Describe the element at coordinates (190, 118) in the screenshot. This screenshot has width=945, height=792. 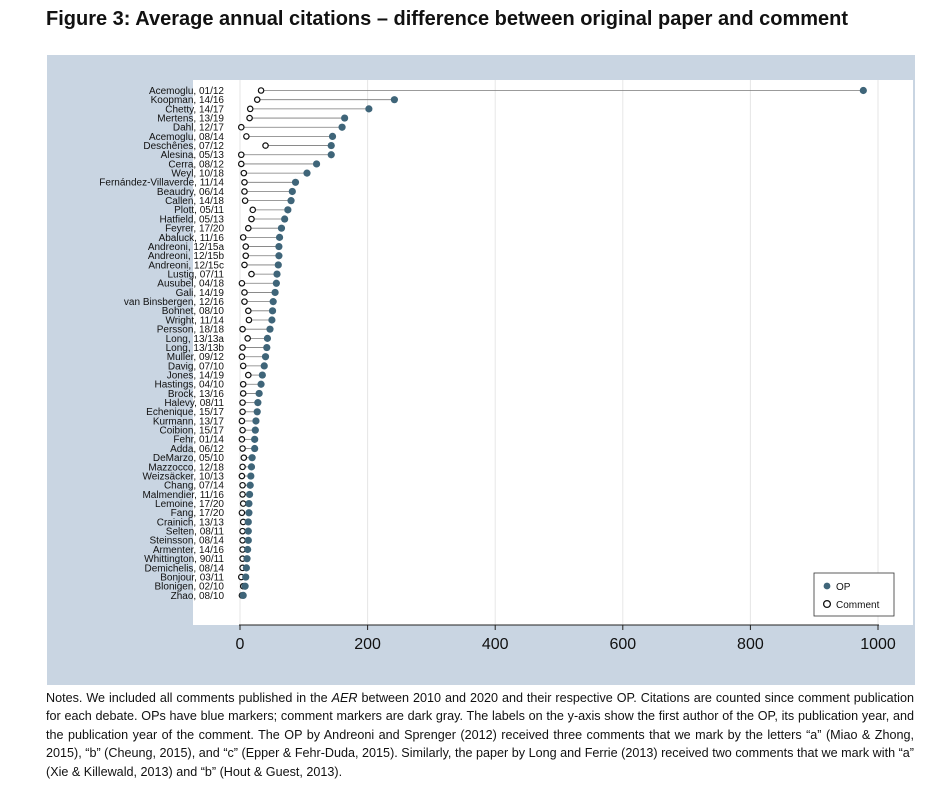
I see `y-label: Mertens, 13/19` at that location.